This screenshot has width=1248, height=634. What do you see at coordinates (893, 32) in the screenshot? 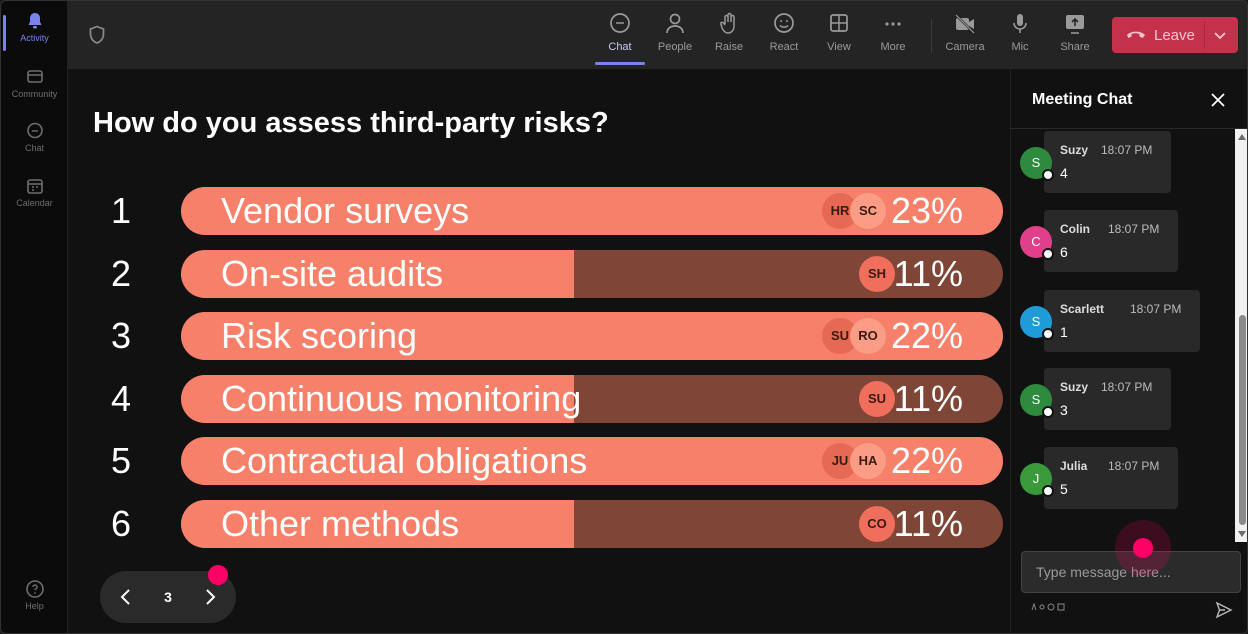
I see `more-button: More` at bounding box center [893, 32].